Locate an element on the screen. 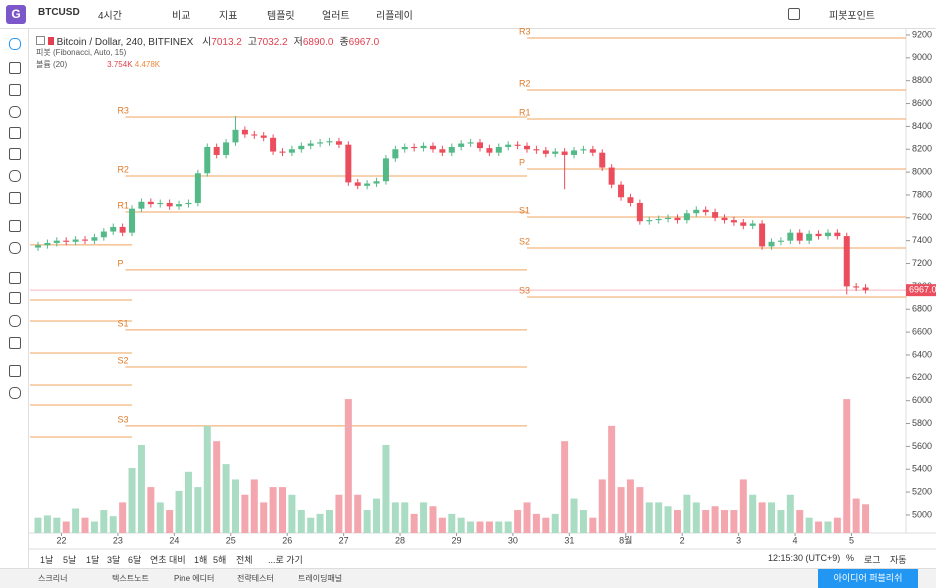 This screenshot has height=588, width=936. tab: 전략테스터 is located at coordinates (255, 578).